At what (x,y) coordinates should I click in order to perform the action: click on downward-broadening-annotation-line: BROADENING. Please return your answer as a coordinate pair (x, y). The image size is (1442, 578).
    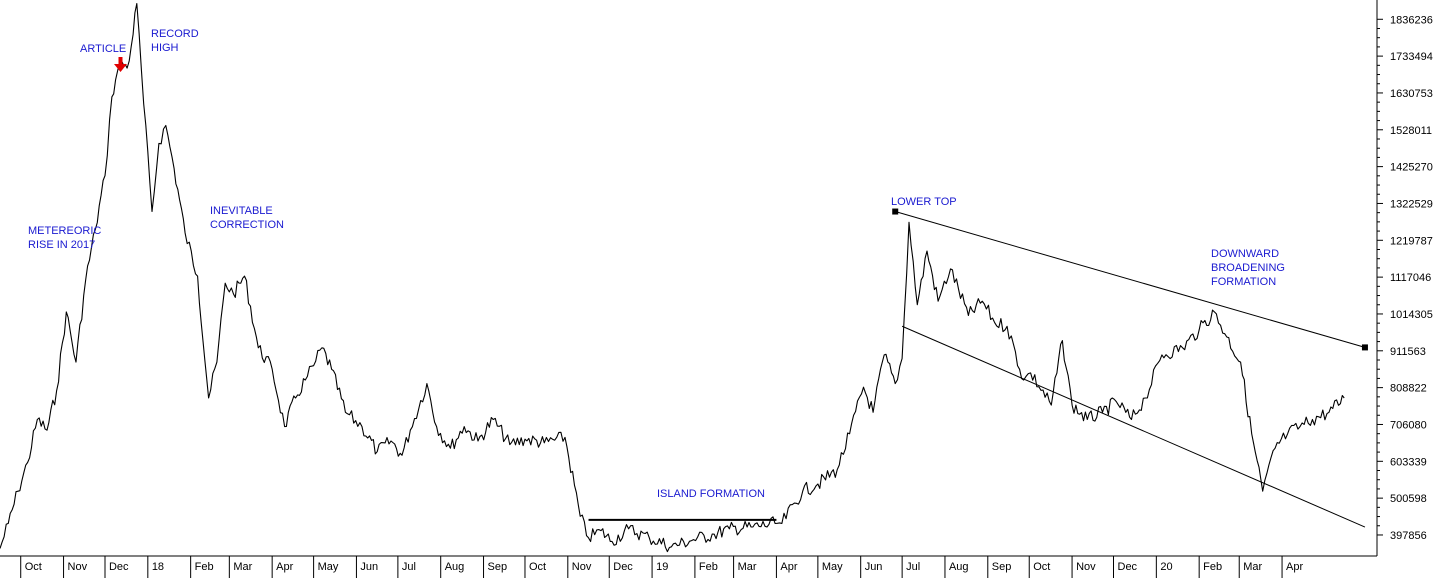
    Looking at the image, I should click on (1248, 268).